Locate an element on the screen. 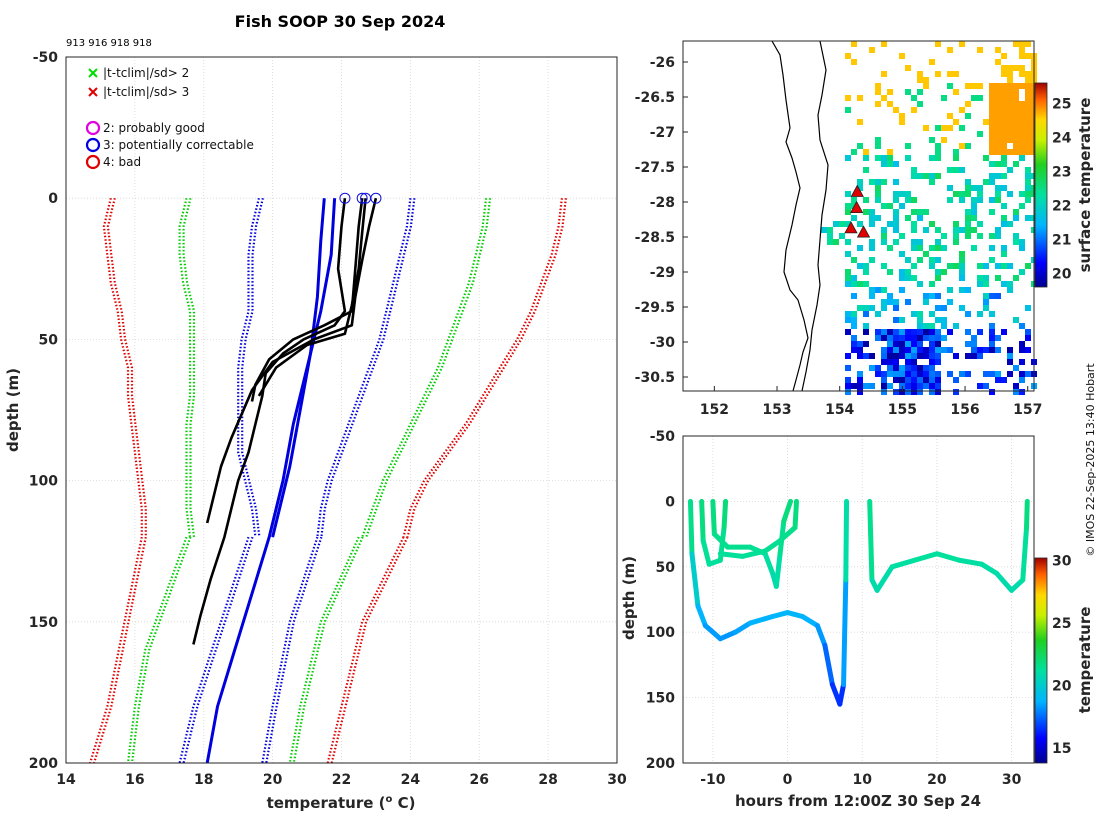 This screenshot has width=1100, height=824. map-y-tick-label: -30.5 is located at coordinates (655, 378).